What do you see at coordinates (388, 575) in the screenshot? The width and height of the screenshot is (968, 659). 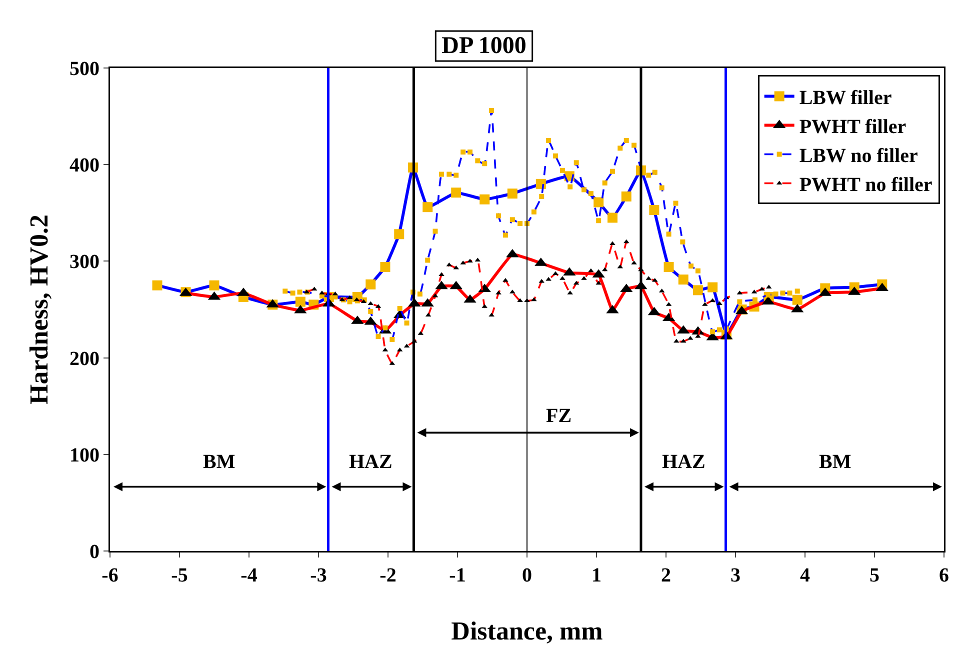 I see `x-tick-label: -2` at bounding box center [388, 575].